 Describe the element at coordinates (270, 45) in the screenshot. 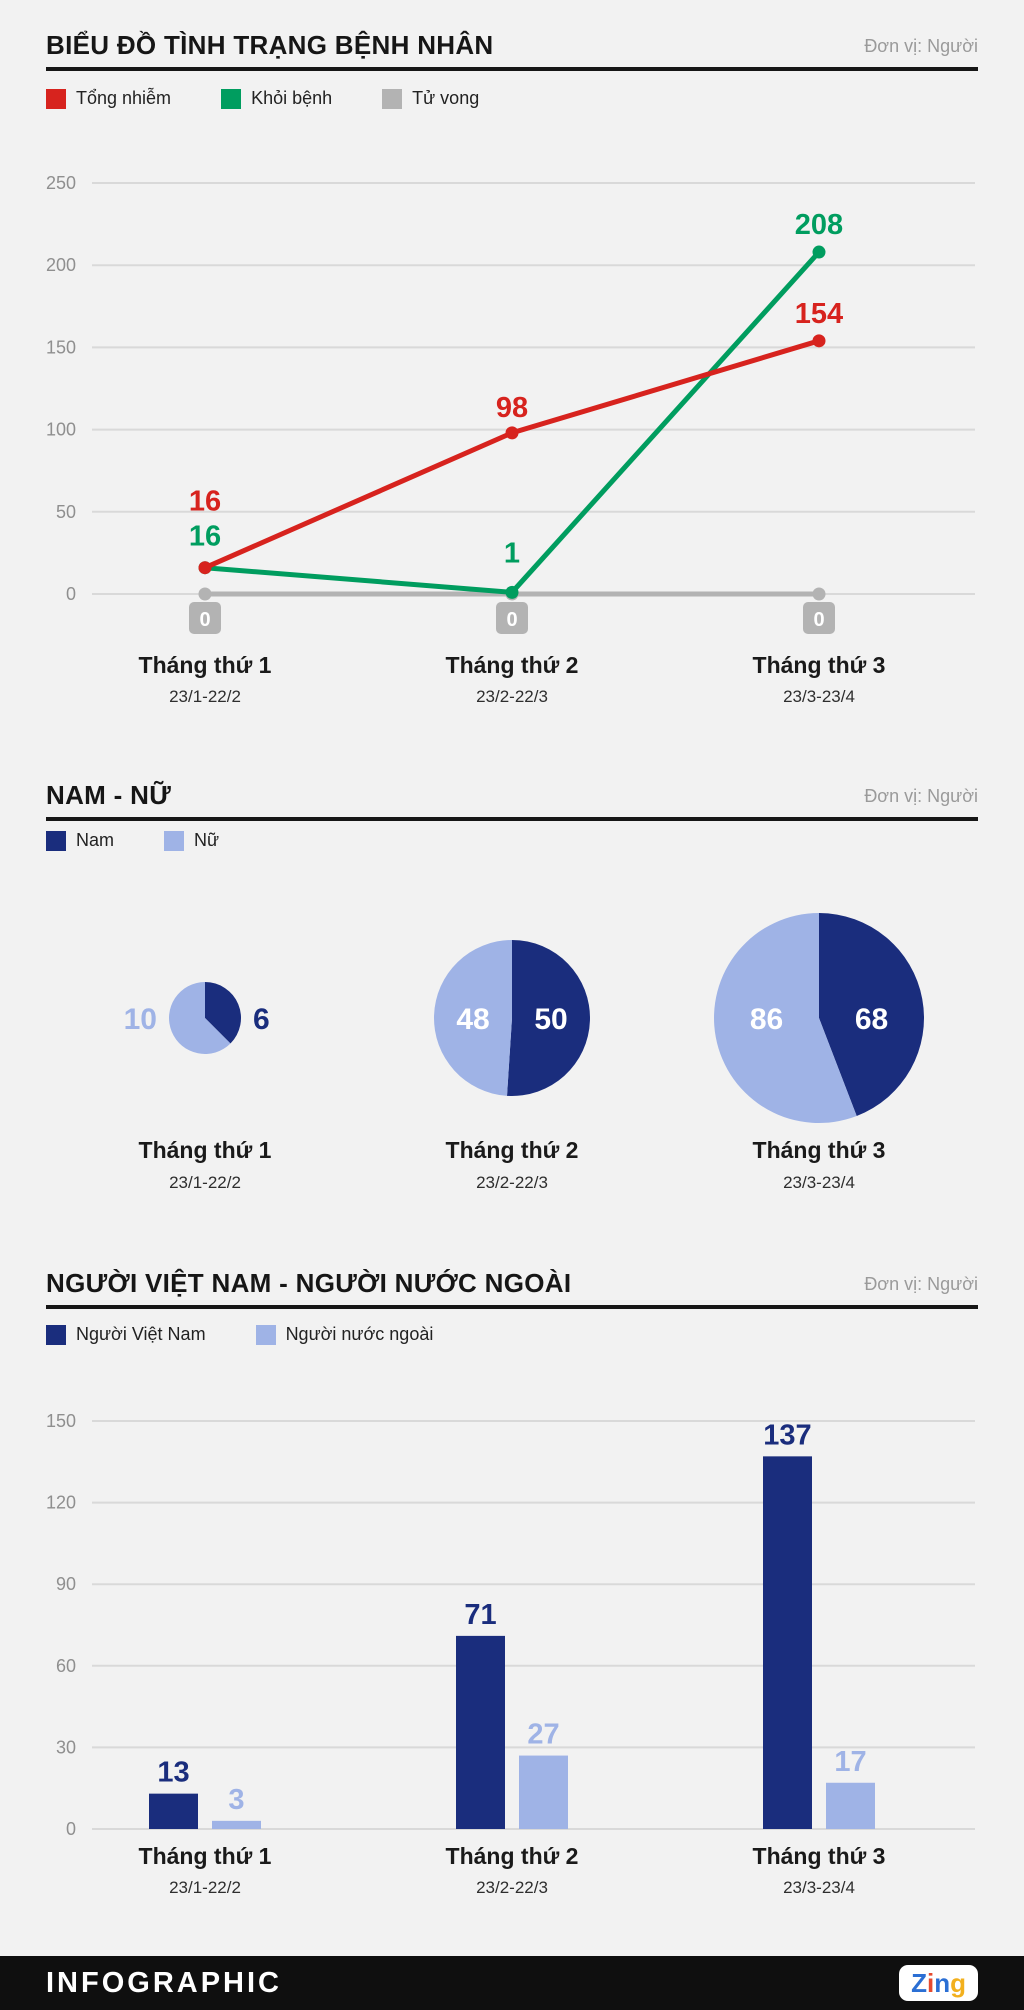

I see `status-section-title: BIỂU ĐỒ TÌNH TRẠNG BỆNH NHÂN` at that location.